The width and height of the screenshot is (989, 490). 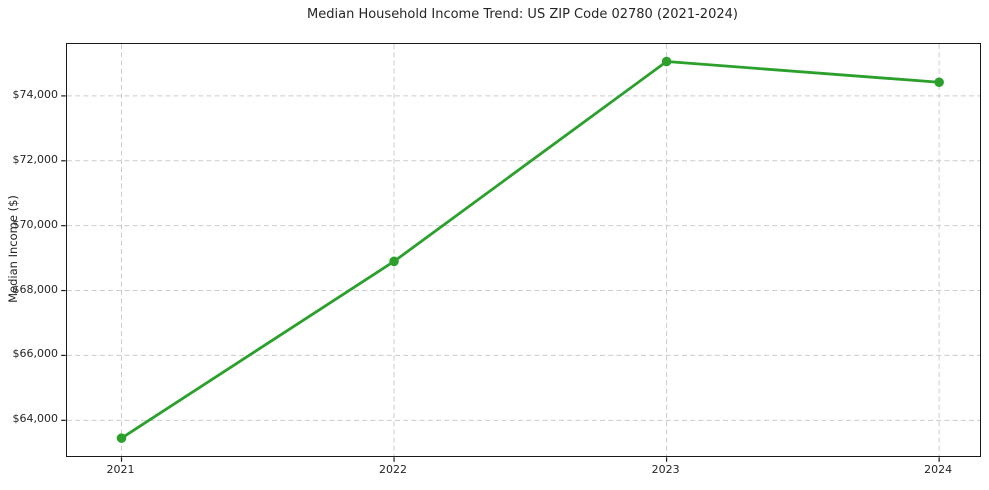 I want to click on y-tick-label: $72,000, so click(x=35, y=159).